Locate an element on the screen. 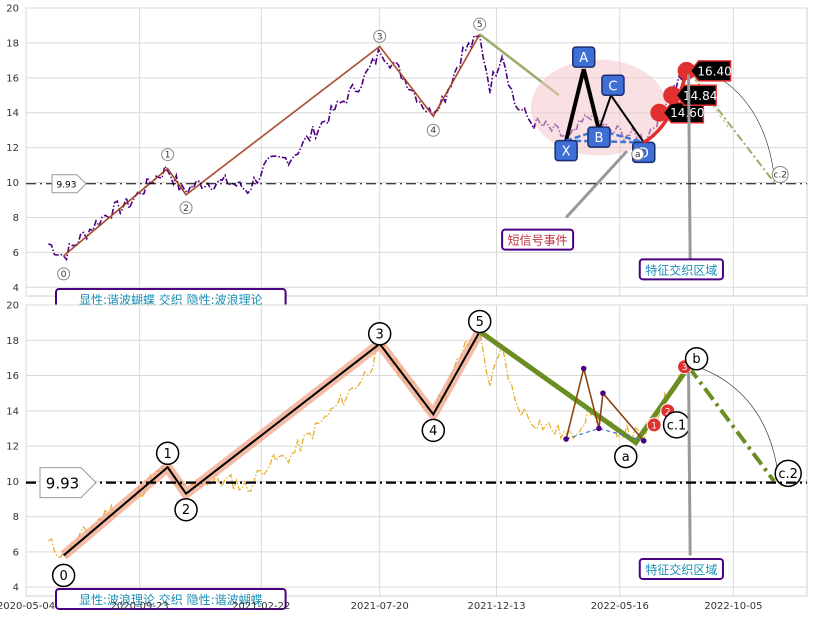  top-wave-marker-a is located at coordinates (638, 154).